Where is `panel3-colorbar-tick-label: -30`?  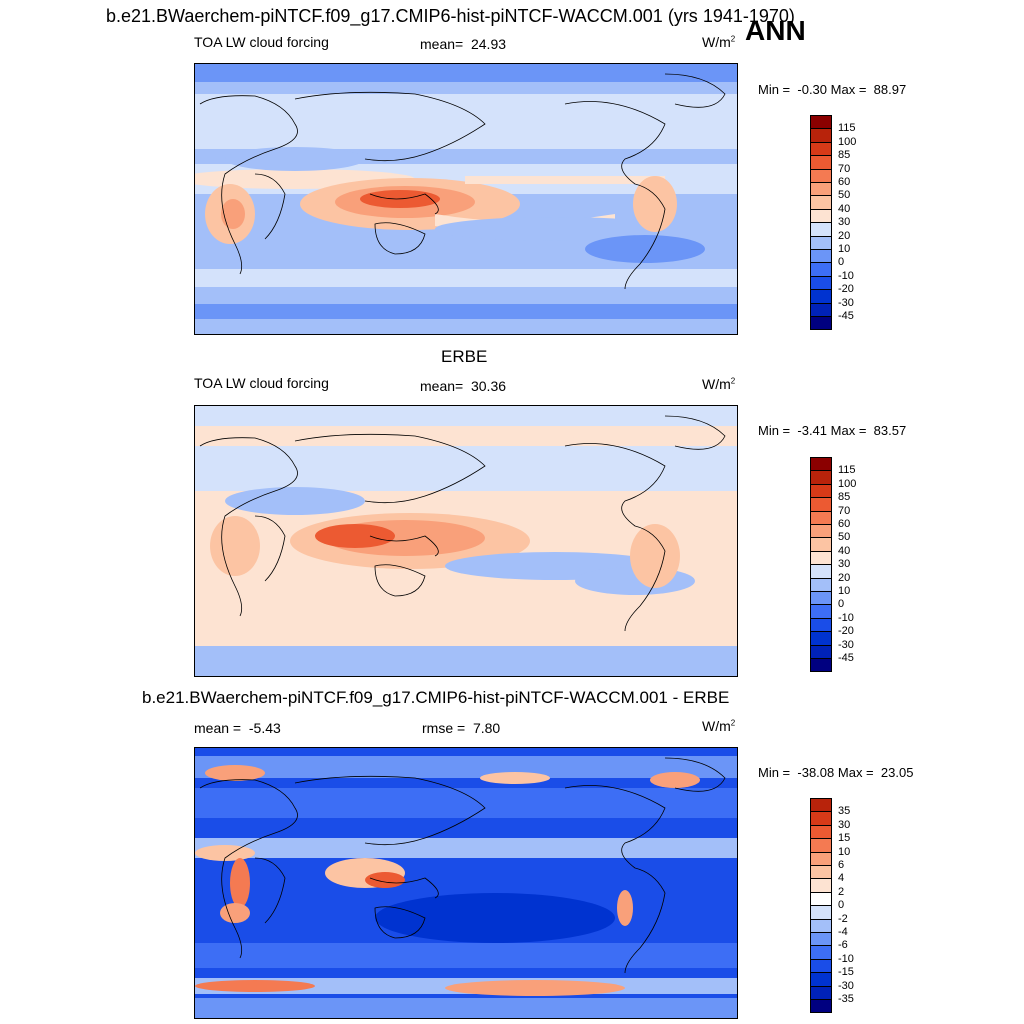 panel3-colorbar-tick-label: -30 is located at coordinates (846, 985).